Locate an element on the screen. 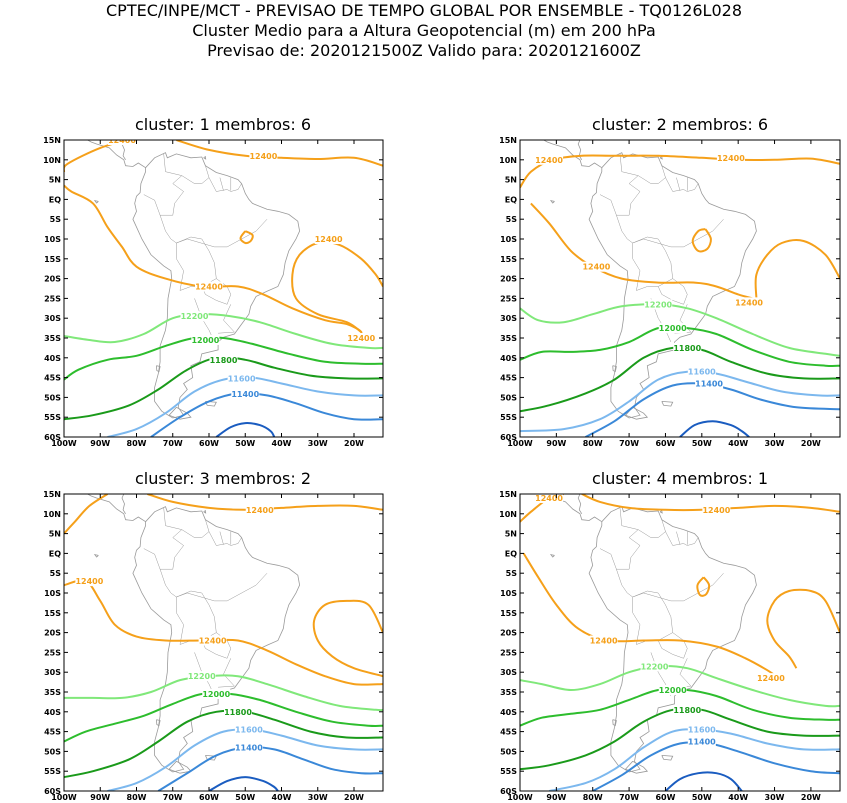 The height and width of the screenshot is (803, 847). contour-label: 11600 is located at coordinates (249, 730).